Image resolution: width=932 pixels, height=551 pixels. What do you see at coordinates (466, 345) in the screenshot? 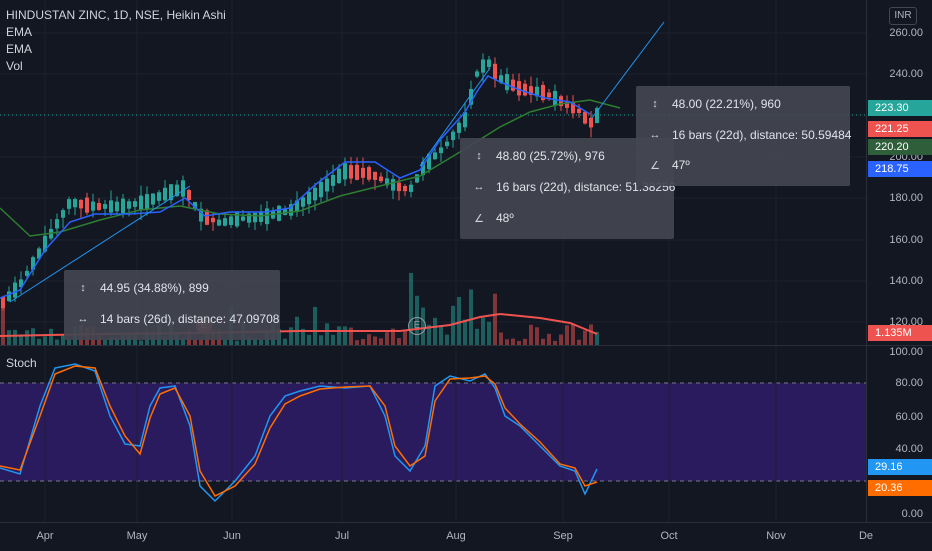
I see `pane-separator` at bounding box center [466, 345].